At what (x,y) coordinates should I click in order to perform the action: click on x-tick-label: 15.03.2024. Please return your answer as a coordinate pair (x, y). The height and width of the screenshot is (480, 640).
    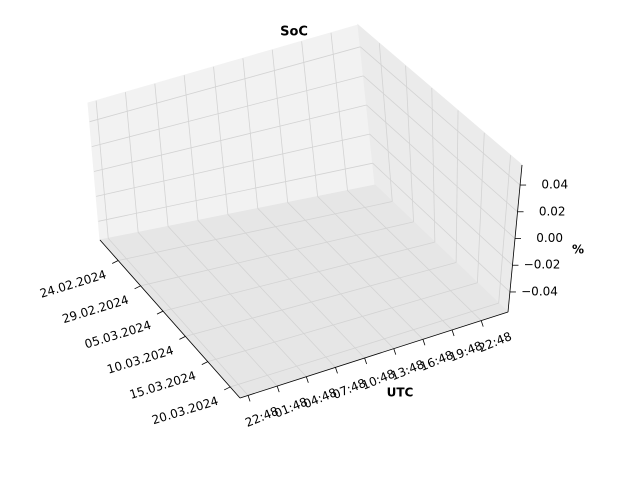
    Looking at the image, I should click on (163, 384).